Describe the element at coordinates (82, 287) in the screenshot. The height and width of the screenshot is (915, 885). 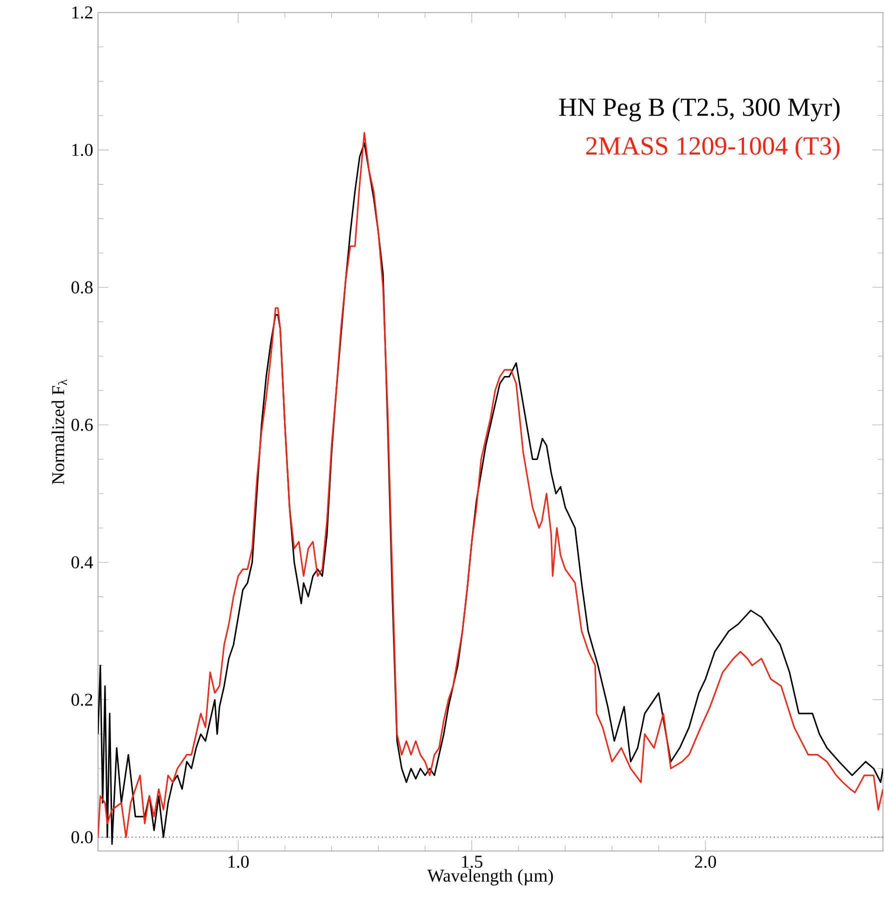
I see `y-tick-label: 0.8` at that location.